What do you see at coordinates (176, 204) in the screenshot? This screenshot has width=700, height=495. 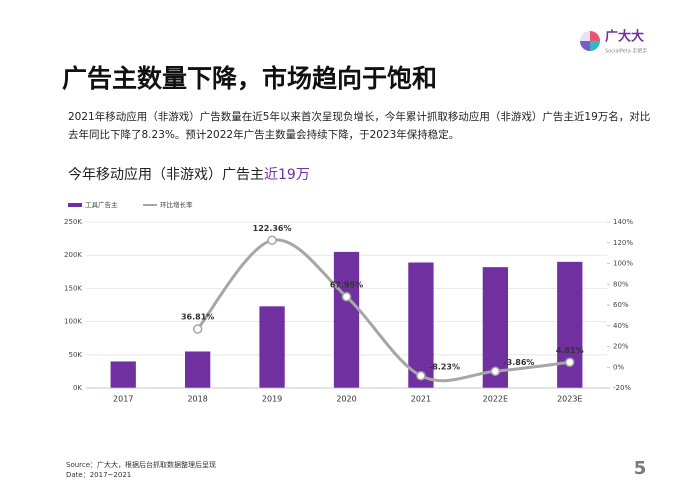 I see `legend-label: 环比增长率` at bounding box center [176, 204].